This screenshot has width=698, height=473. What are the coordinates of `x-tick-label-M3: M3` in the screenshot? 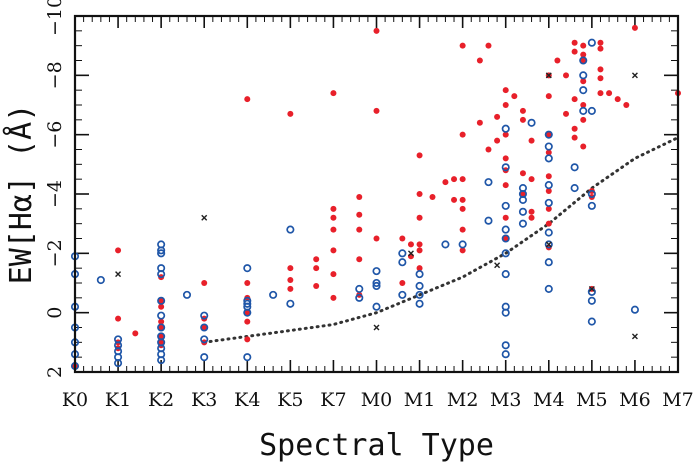 It's located at (506, 400).